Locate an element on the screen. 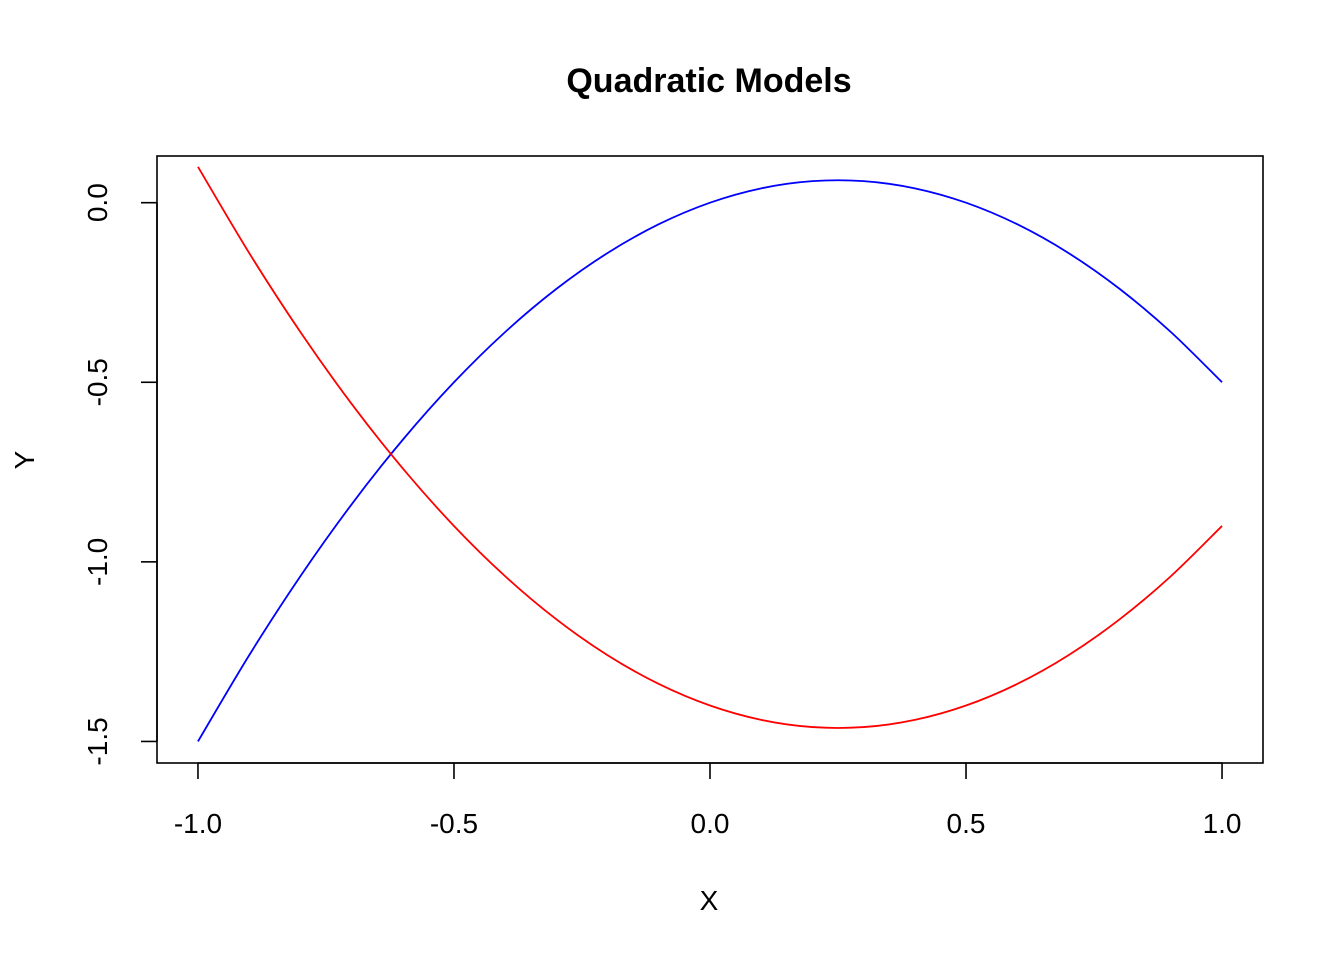 The width and height of the screenshot is (1344, 960). x-tick-label: 0.0 is located at coordinates (710, 823).